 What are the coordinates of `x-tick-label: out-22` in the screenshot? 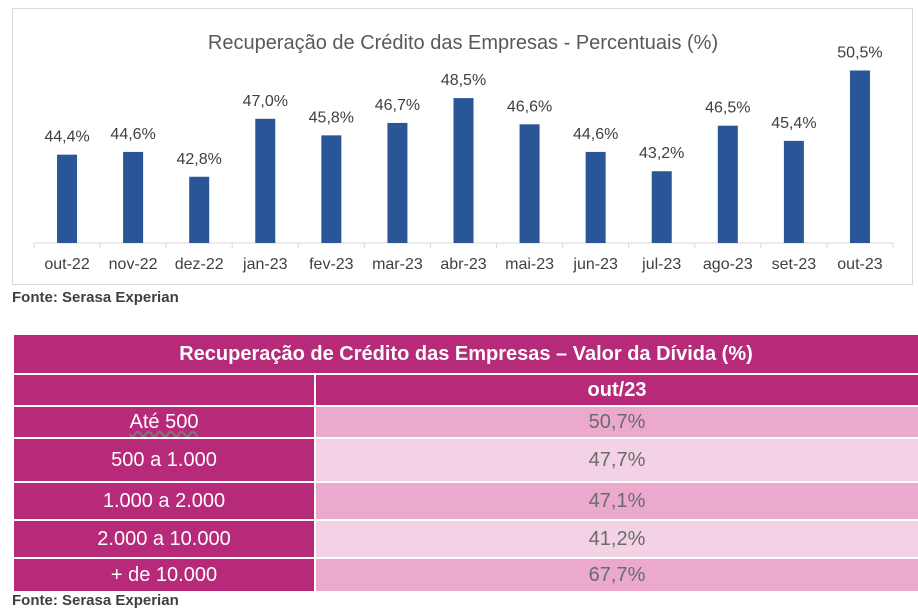 It's located at (66, 264).